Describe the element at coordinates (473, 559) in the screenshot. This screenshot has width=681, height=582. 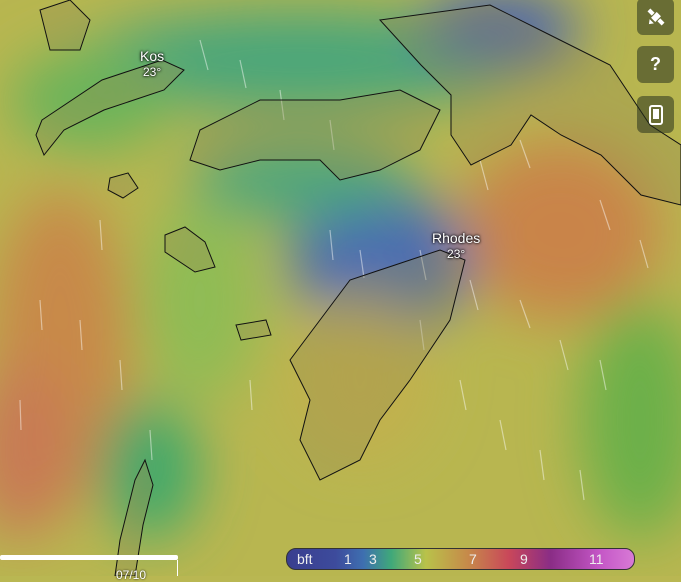
I see `legend-value: 7` at that location.